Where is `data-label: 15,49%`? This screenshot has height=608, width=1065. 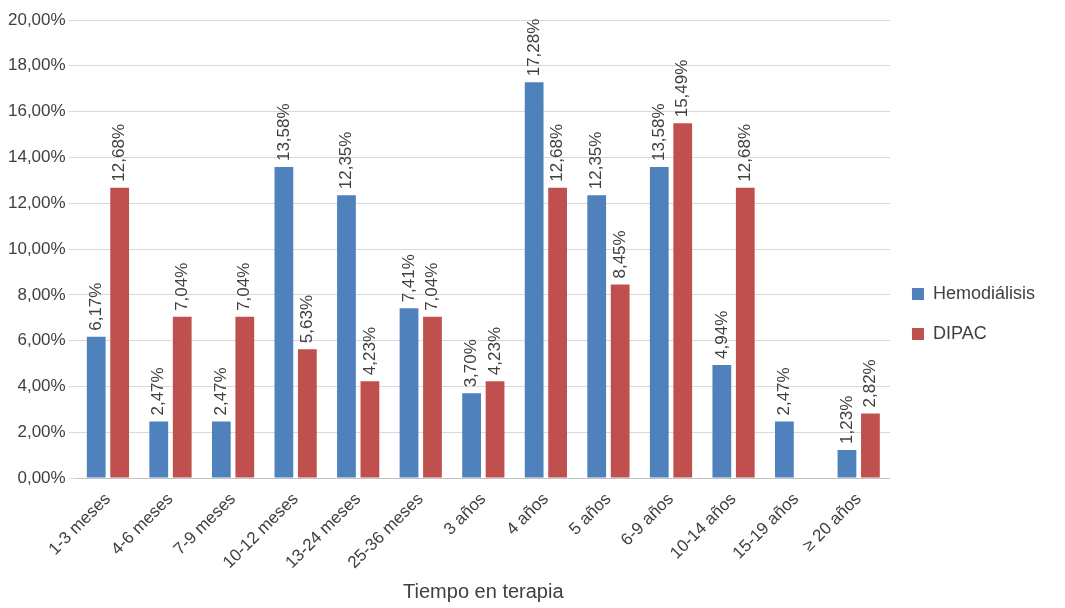 data-label: 15,49% is located at coordinates (682, 88).